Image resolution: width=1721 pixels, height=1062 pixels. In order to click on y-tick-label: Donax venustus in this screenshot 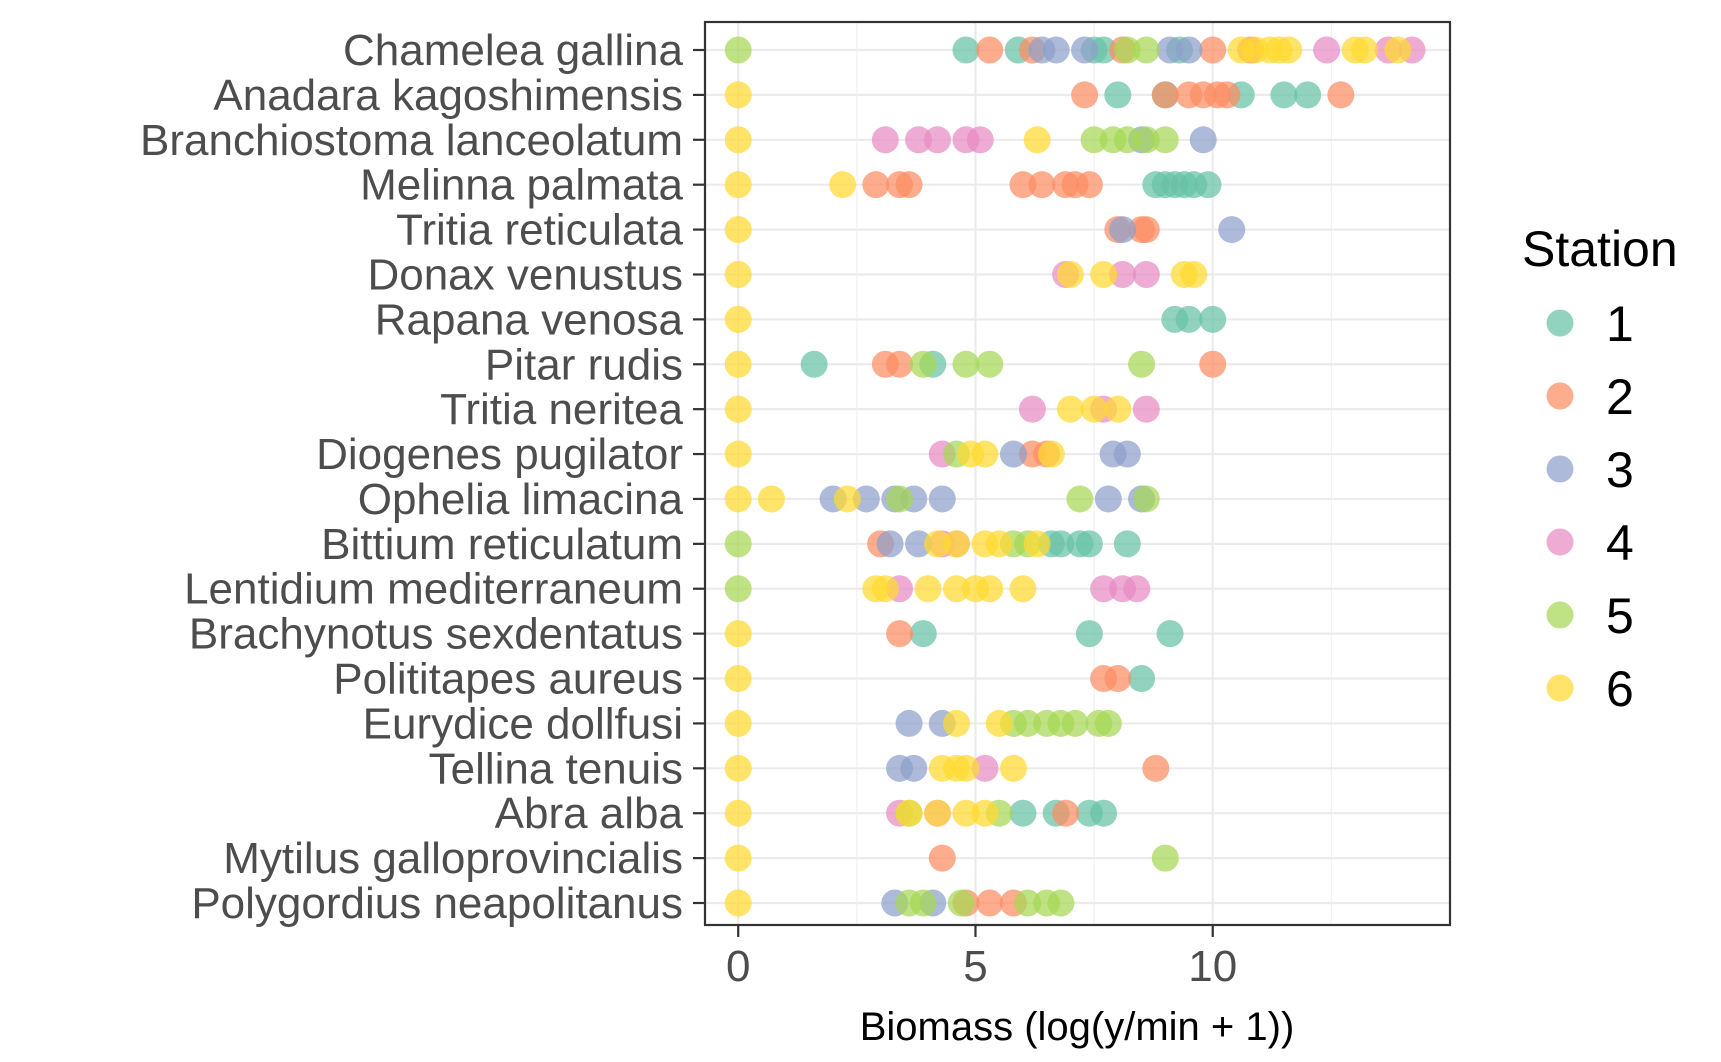, I will do `click(525, 274)`.